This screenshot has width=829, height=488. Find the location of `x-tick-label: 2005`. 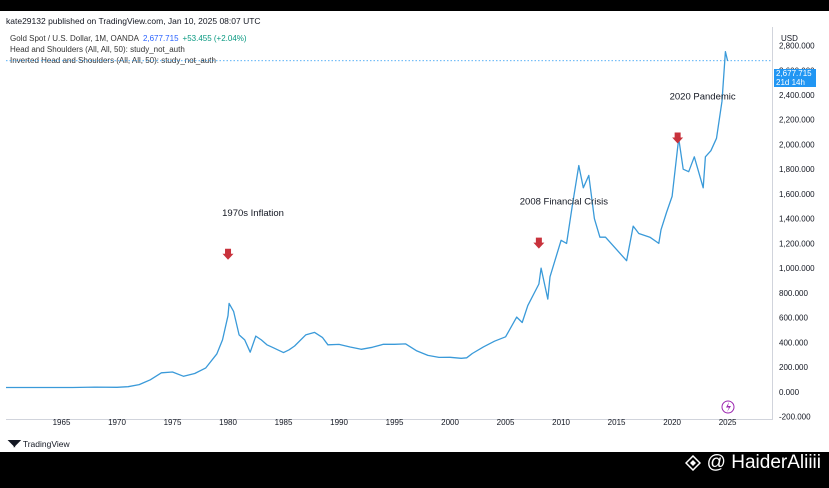

x-tick-label: 2005 is located at coordinates (506, 422).